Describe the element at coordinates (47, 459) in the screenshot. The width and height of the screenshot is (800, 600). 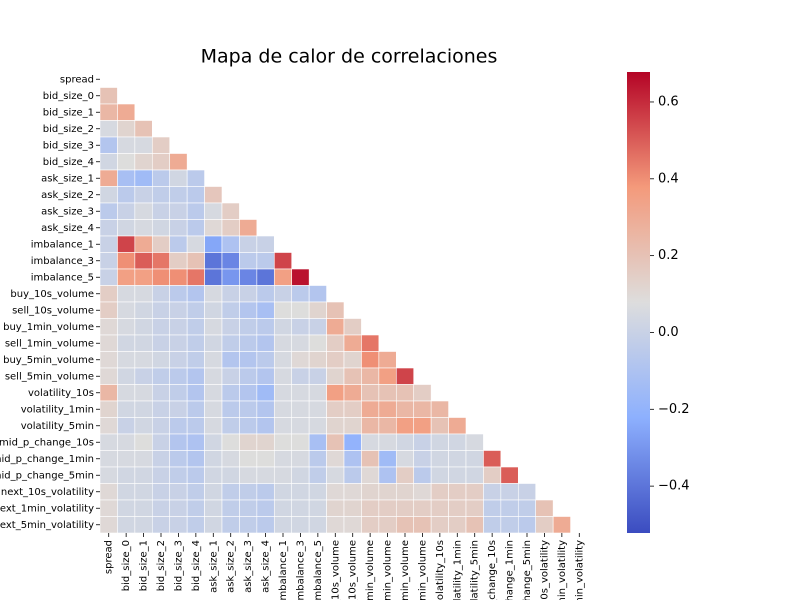
I see `y-tick-label: mid_p_change_1min` at that location.